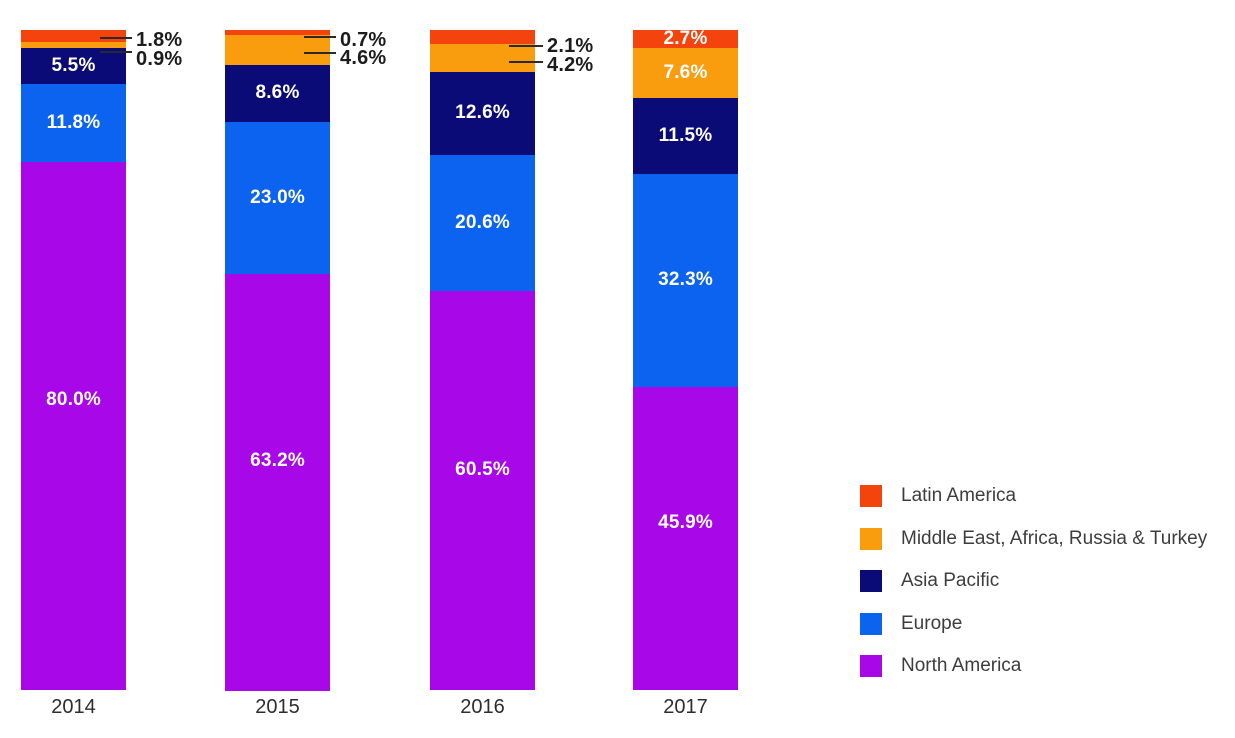  I want to click on value-label: 11.5%, so click(685, 135).